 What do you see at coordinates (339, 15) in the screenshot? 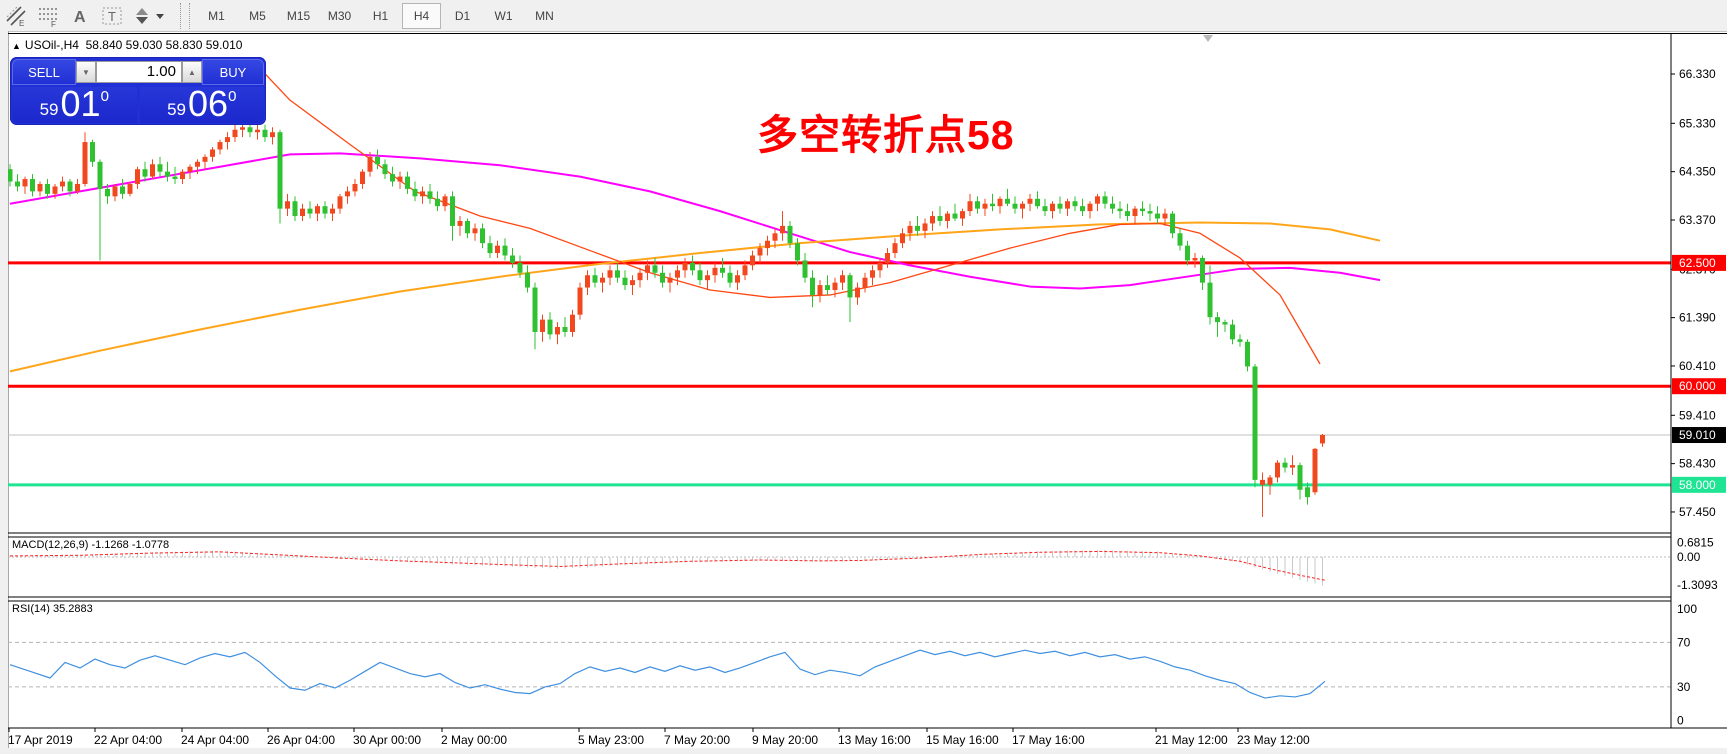
I see `tab-timeframe-m30: M30` at bounding box center [339, 15].